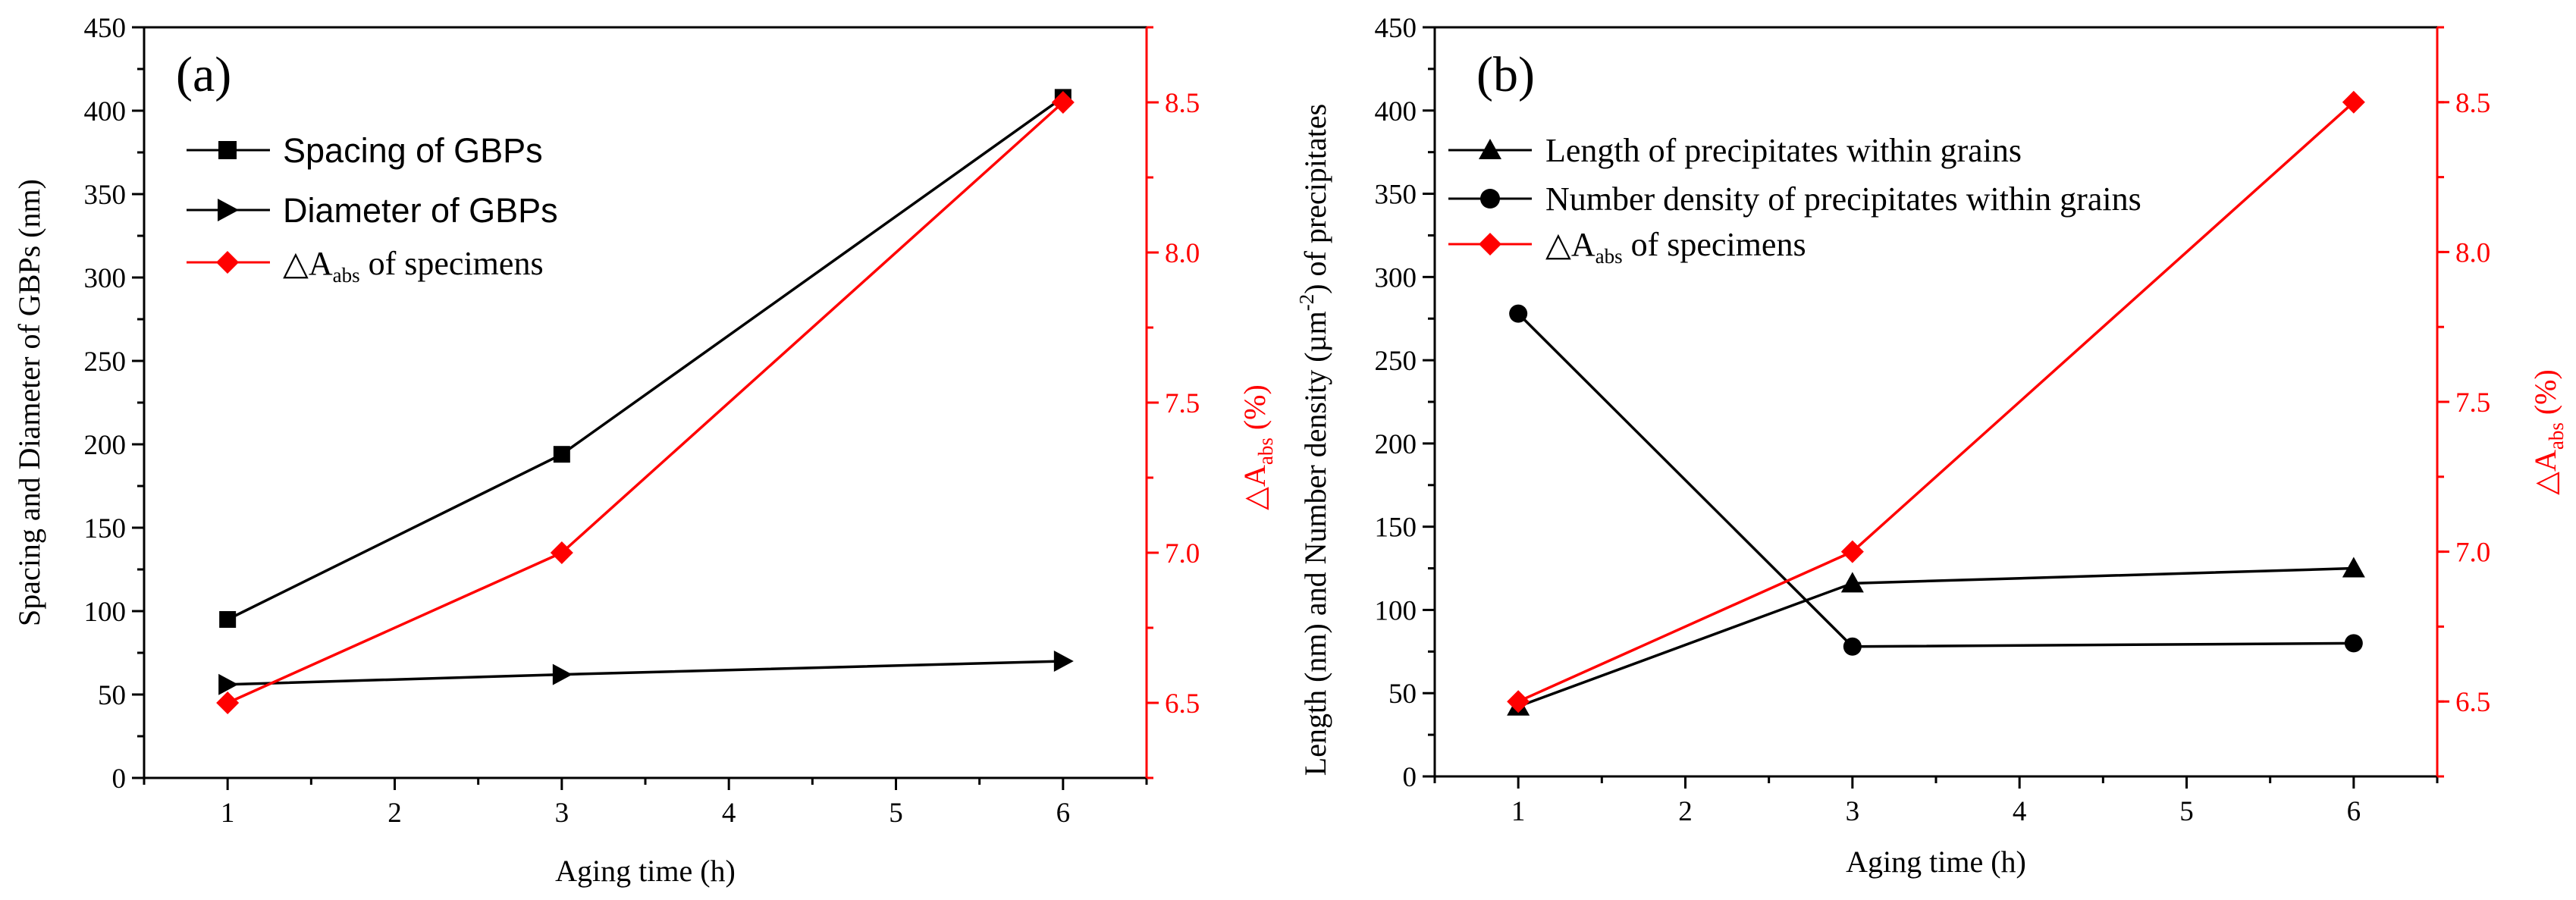 The image size is (2576, 900). What do you see at coordinates (105, 29) in the screenshot?
I see `y-tick-label-a-9: 450` at bounding box center [105, 29].